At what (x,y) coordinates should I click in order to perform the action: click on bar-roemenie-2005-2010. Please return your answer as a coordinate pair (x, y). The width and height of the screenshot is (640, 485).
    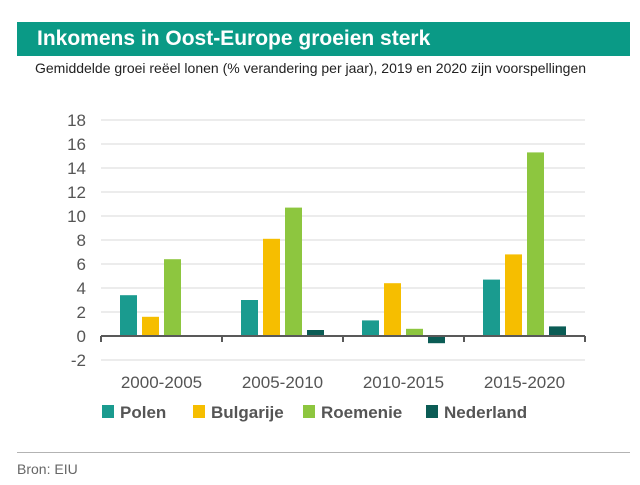
    Looking at the image, I should click on (293, 271).